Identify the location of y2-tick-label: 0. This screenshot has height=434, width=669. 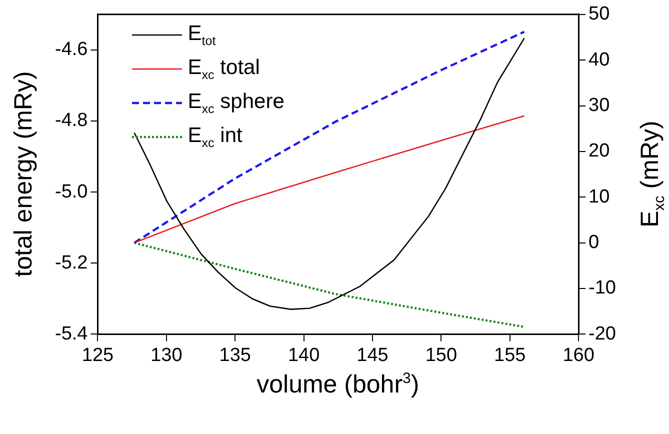
(594, 243).